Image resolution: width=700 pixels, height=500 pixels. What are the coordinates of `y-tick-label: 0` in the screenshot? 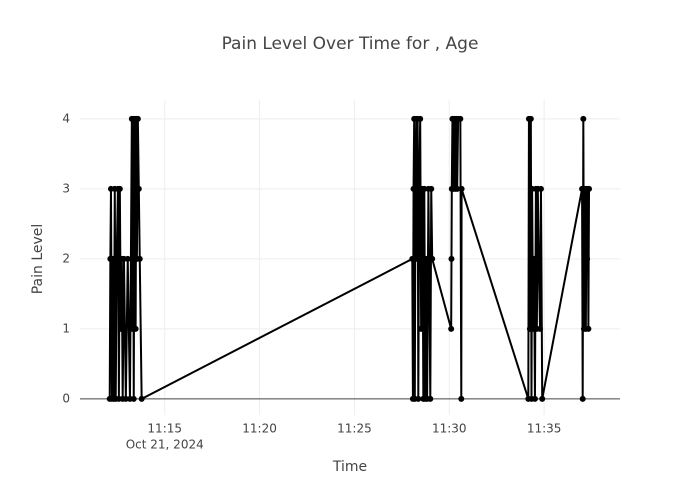 It's located at (66, 398).